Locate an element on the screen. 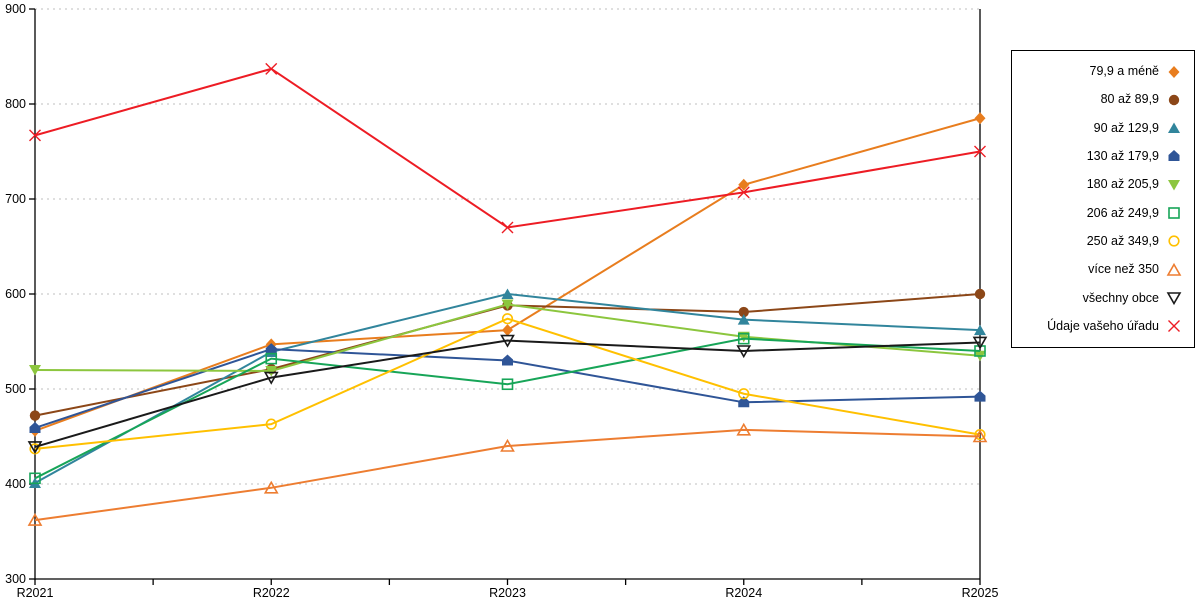 The width and height of the screenshot is (1200, 600). data-point-s0-R2023 is located at coordinates (507, 330).